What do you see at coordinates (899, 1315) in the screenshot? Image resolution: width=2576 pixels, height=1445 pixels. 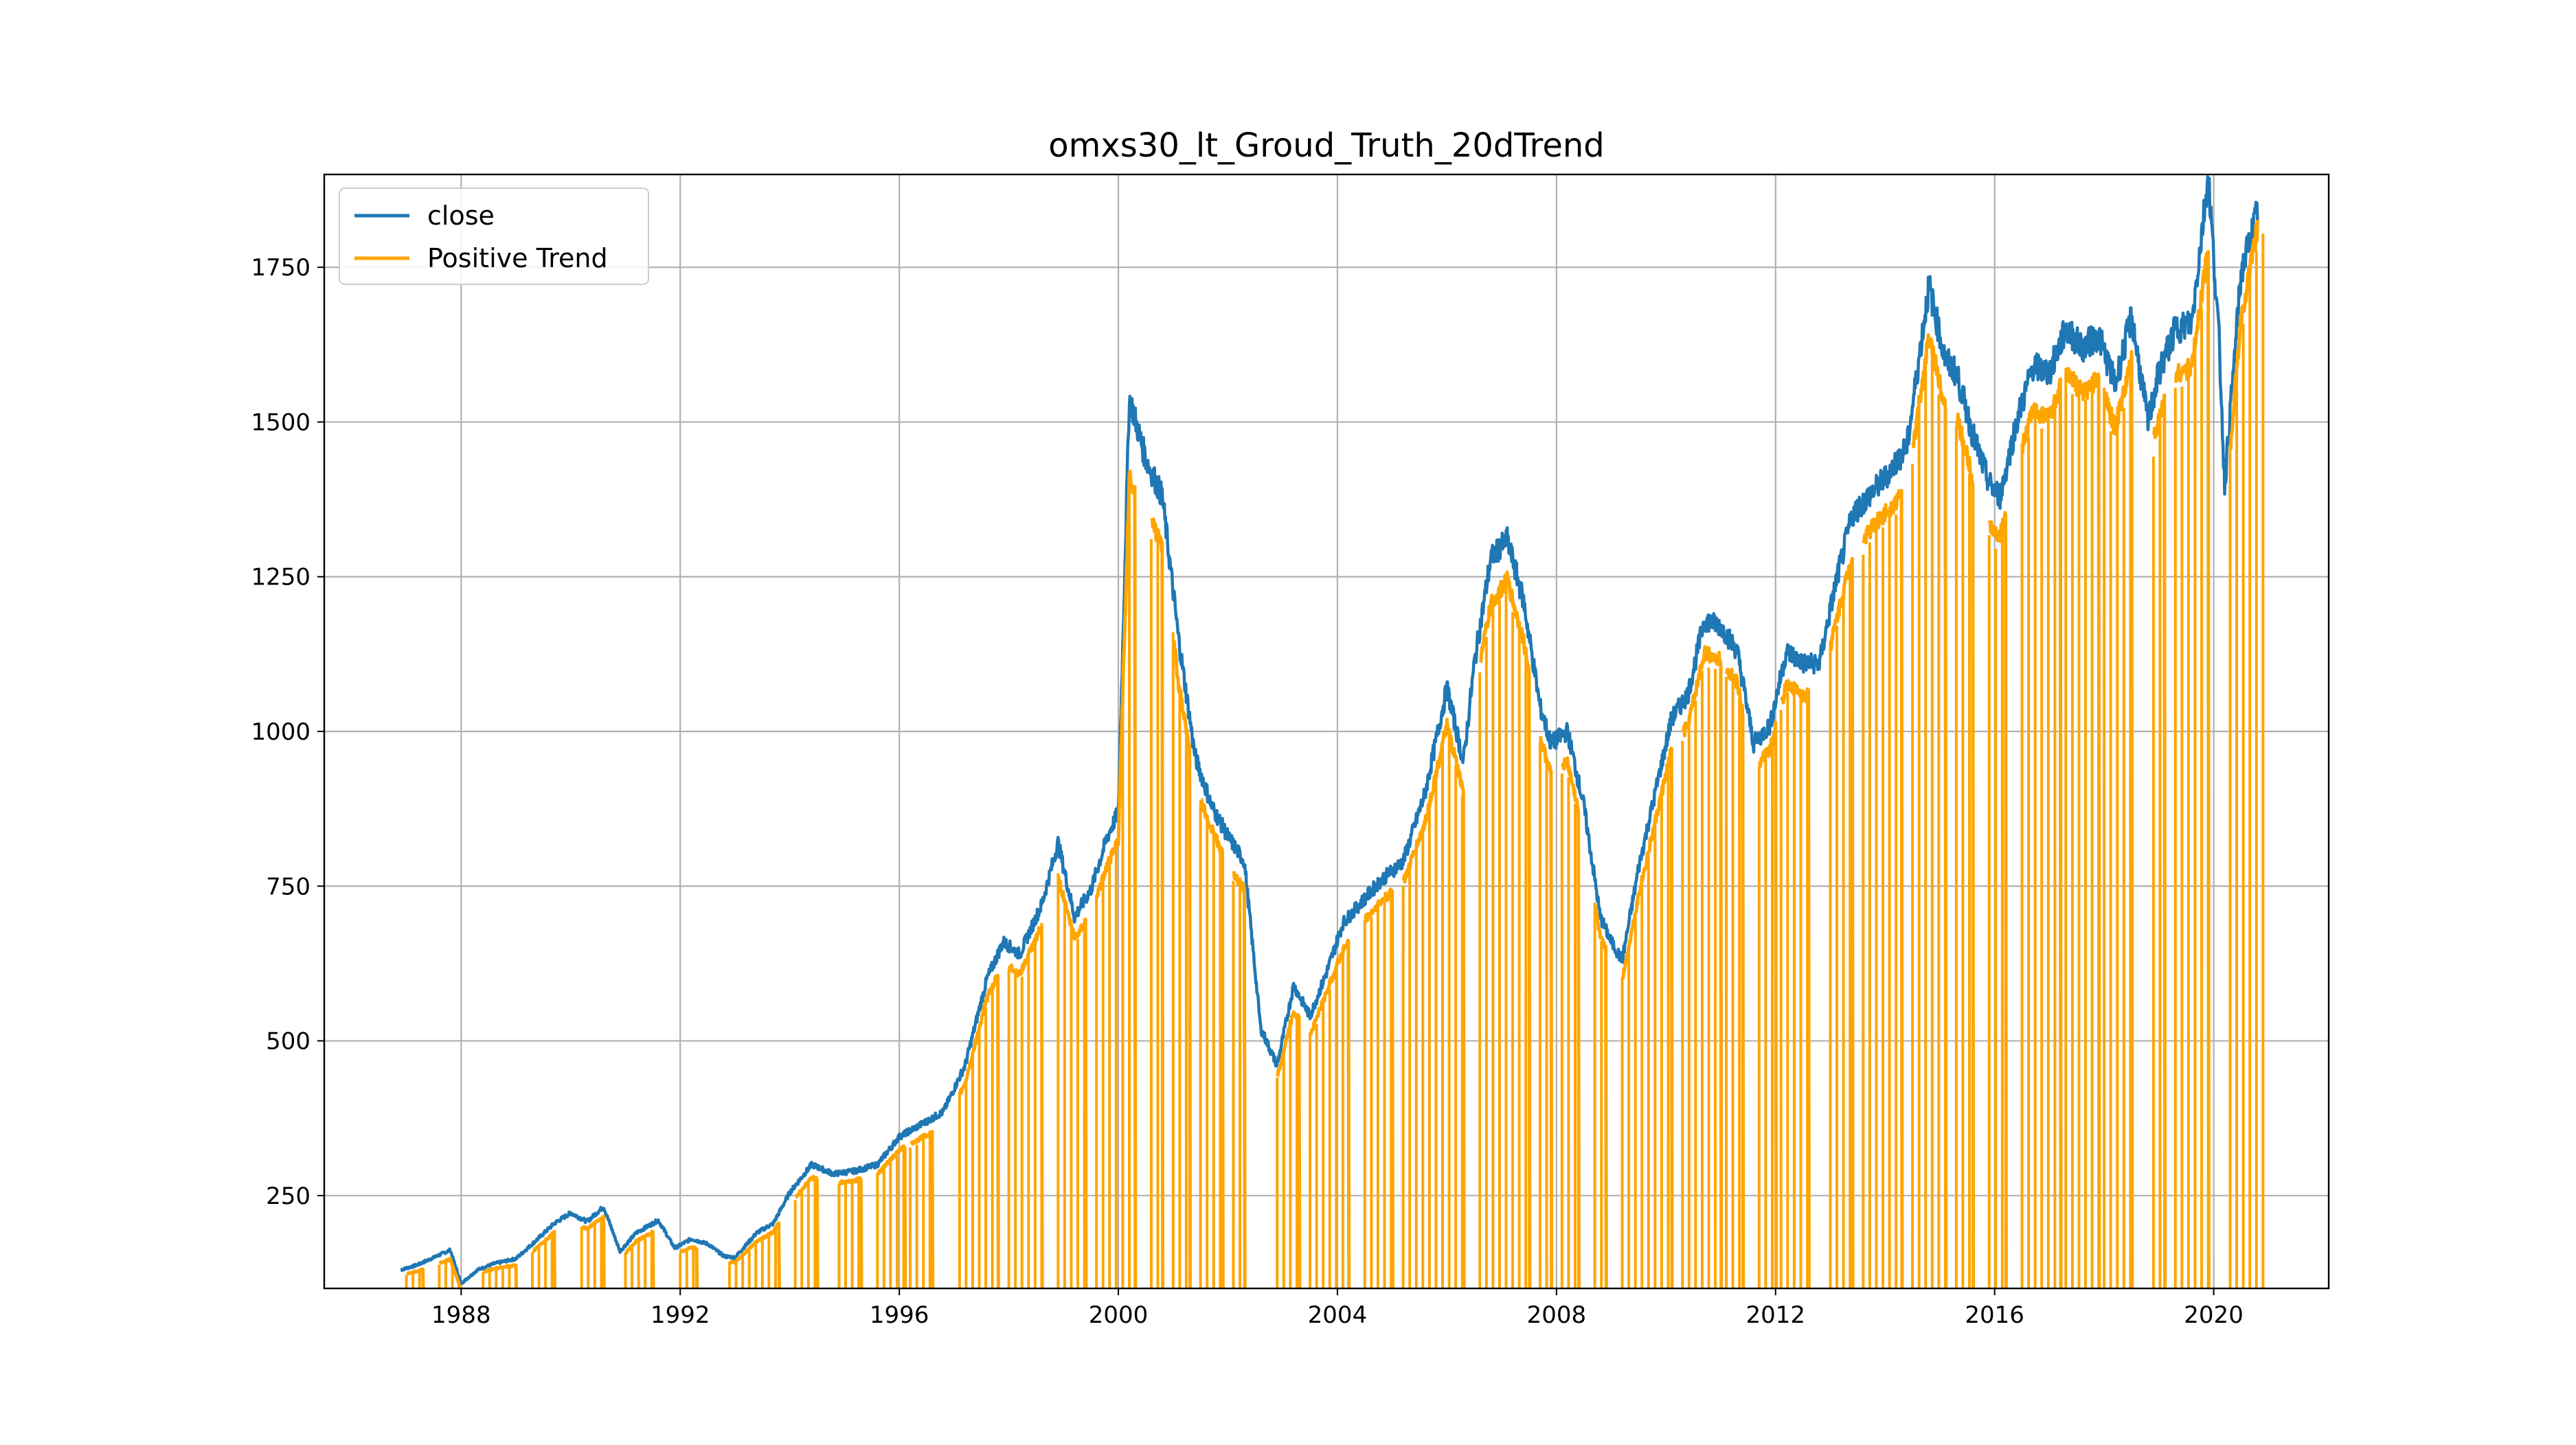 I see `x-tick-label: 1996` at bounding box center [899, 1315].